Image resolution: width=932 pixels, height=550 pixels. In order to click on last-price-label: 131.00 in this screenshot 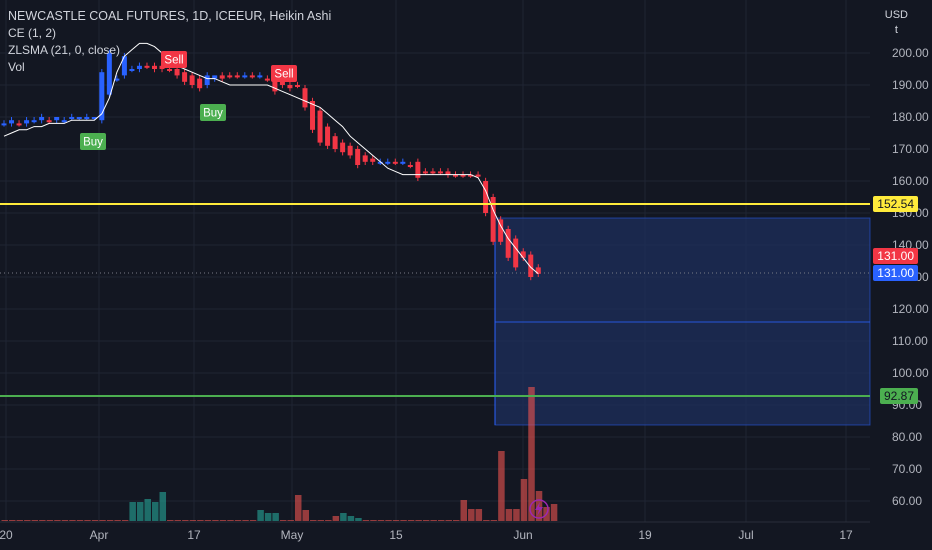, I will do `click(895, 256)`.